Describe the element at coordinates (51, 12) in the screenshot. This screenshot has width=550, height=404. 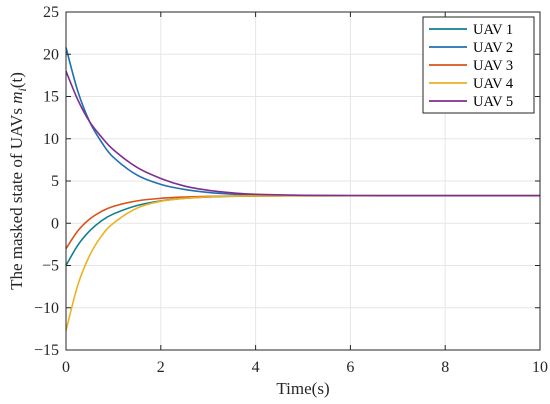
I see `y-tick-label: 25` at that location.